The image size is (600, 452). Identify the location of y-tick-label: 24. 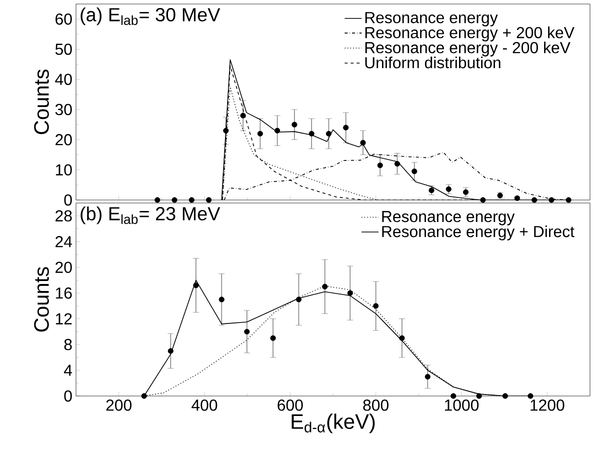
(64, 242).